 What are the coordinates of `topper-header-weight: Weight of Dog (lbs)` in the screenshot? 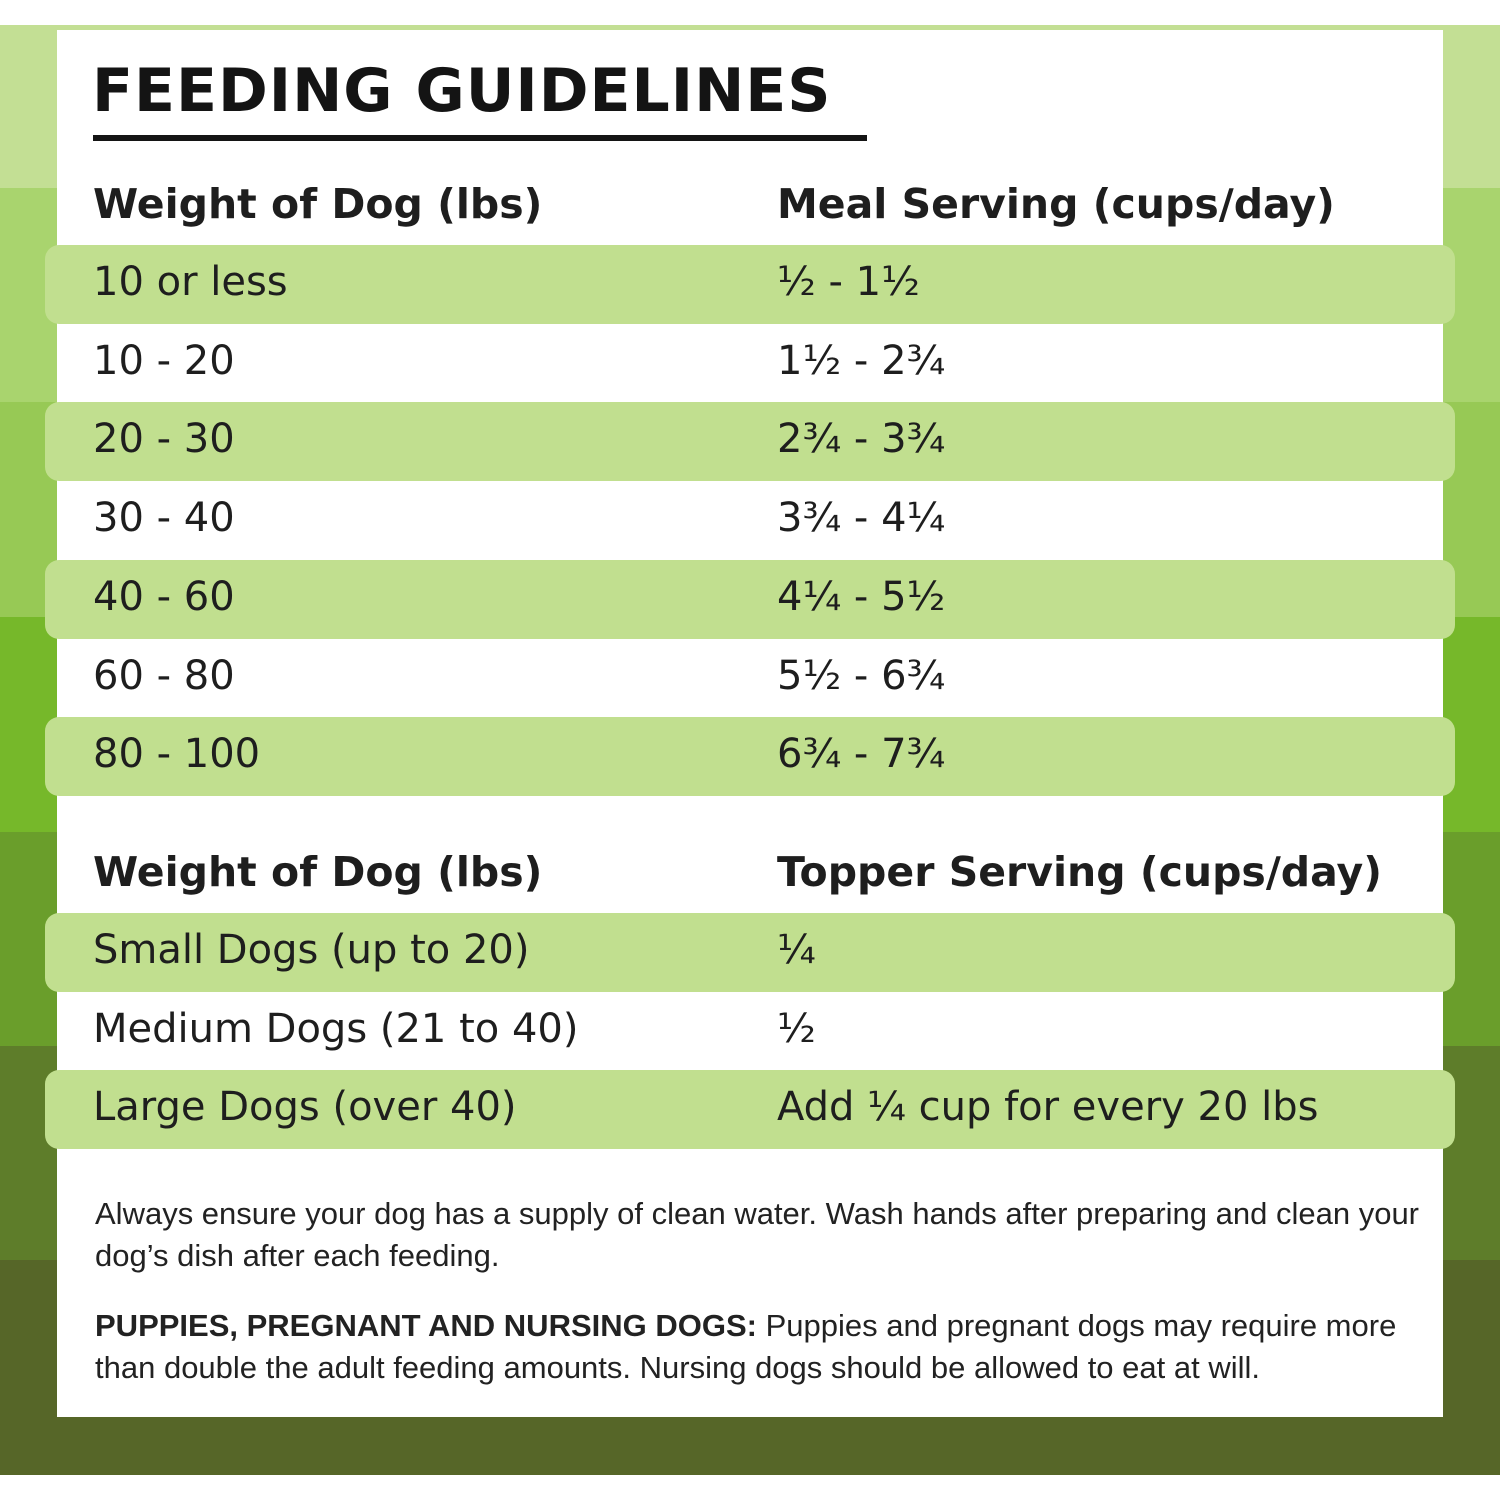 It's located at (318, 872).